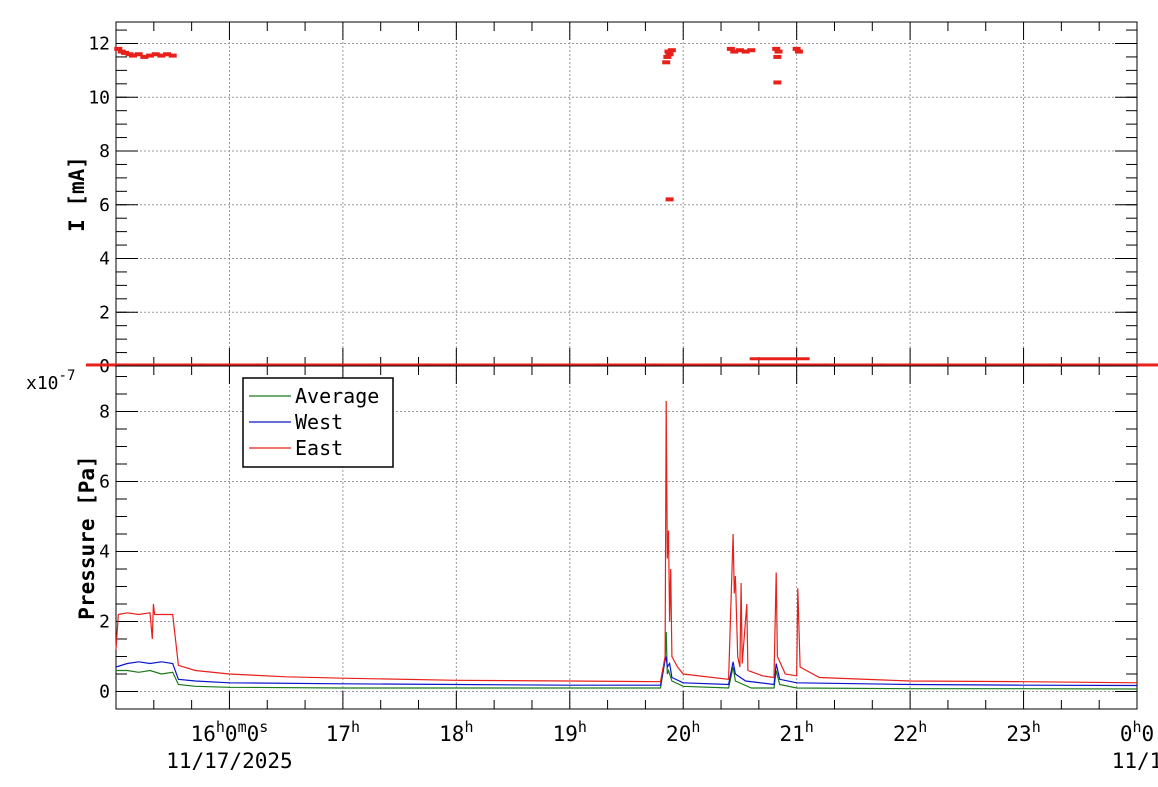 The height and width of the screenshot is (787, 1158). What do you see at coordinates (1135, 761) in the screenshot?
I see `date-label: 11/1` at bounding box center [1135, 761].